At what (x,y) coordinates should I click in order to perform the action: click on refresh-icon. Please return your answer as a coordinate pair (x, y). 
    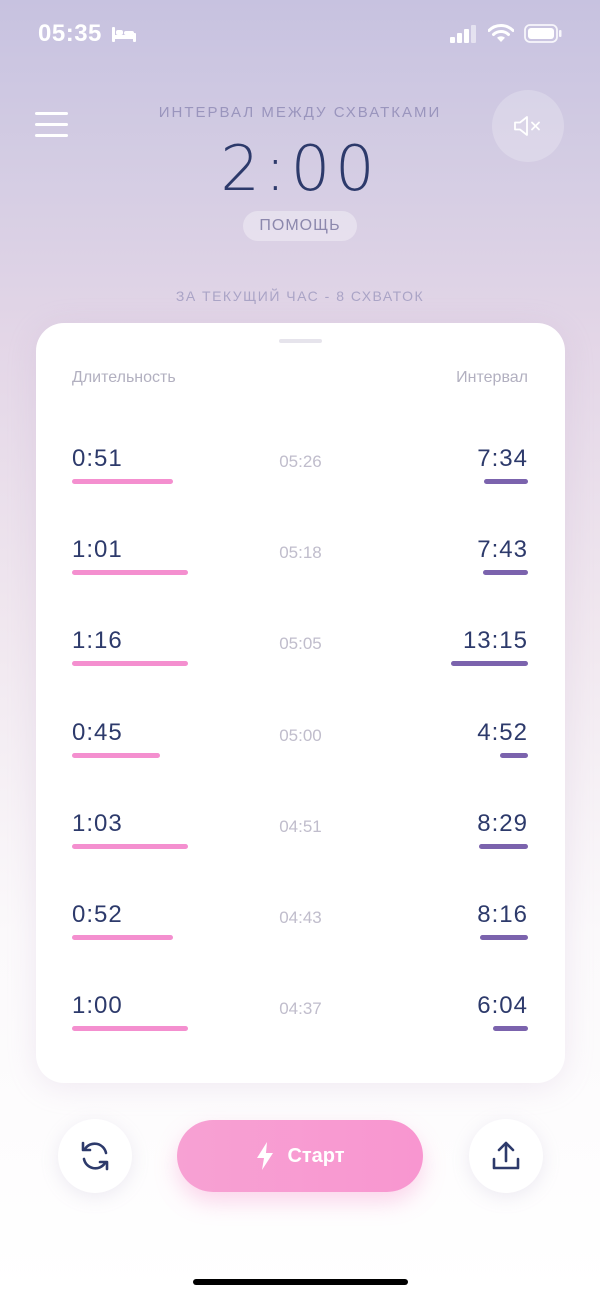
    Looking at the image, I should click on (95, 1156).